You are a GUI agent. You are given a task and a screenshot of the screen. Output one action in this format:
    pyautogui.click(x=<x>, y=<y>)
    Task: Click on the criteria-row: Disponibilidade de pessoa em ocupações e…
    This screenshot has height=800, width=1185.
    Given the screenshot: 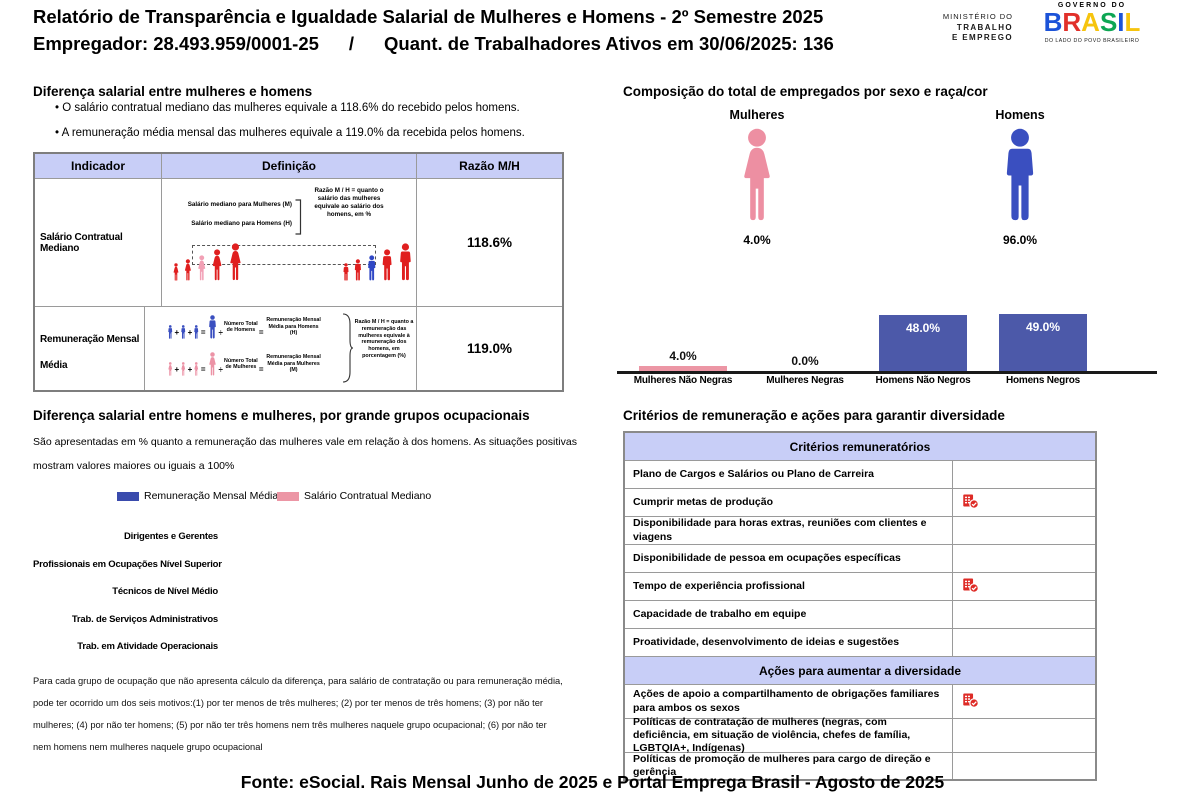 What is the action you would take?
    pyautogui.click(x=860, y=558)
    